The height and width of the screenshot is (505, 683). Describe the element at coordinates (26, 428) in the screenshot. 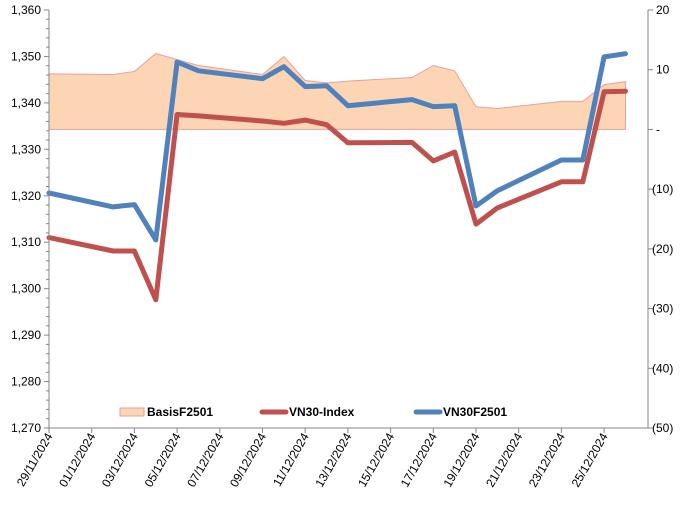

I see `left-axis-tick-label: 1,270` at that location.